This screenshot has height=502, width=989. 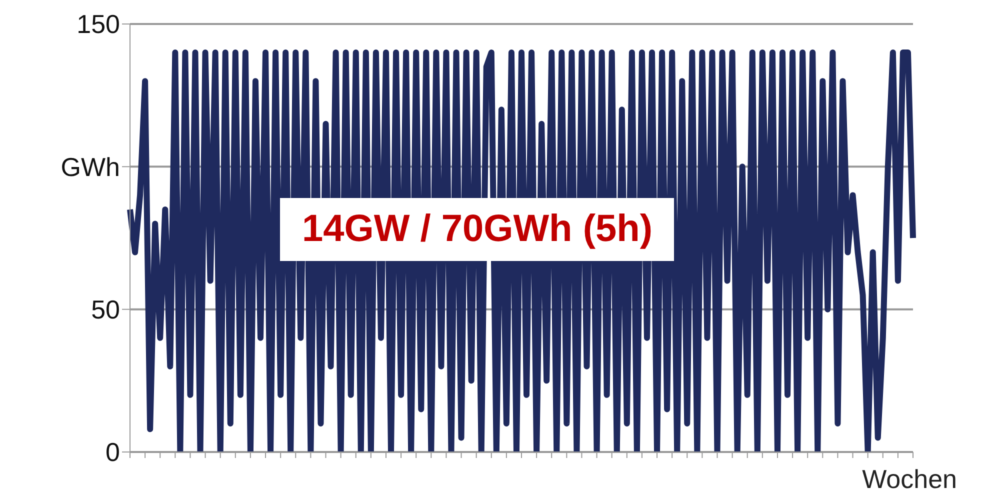 What do you see at coordinates (477, 229) in the screenshot?
I see `annotation: 14GW / 70GWh (5h)` at bounding box center [477, 229].